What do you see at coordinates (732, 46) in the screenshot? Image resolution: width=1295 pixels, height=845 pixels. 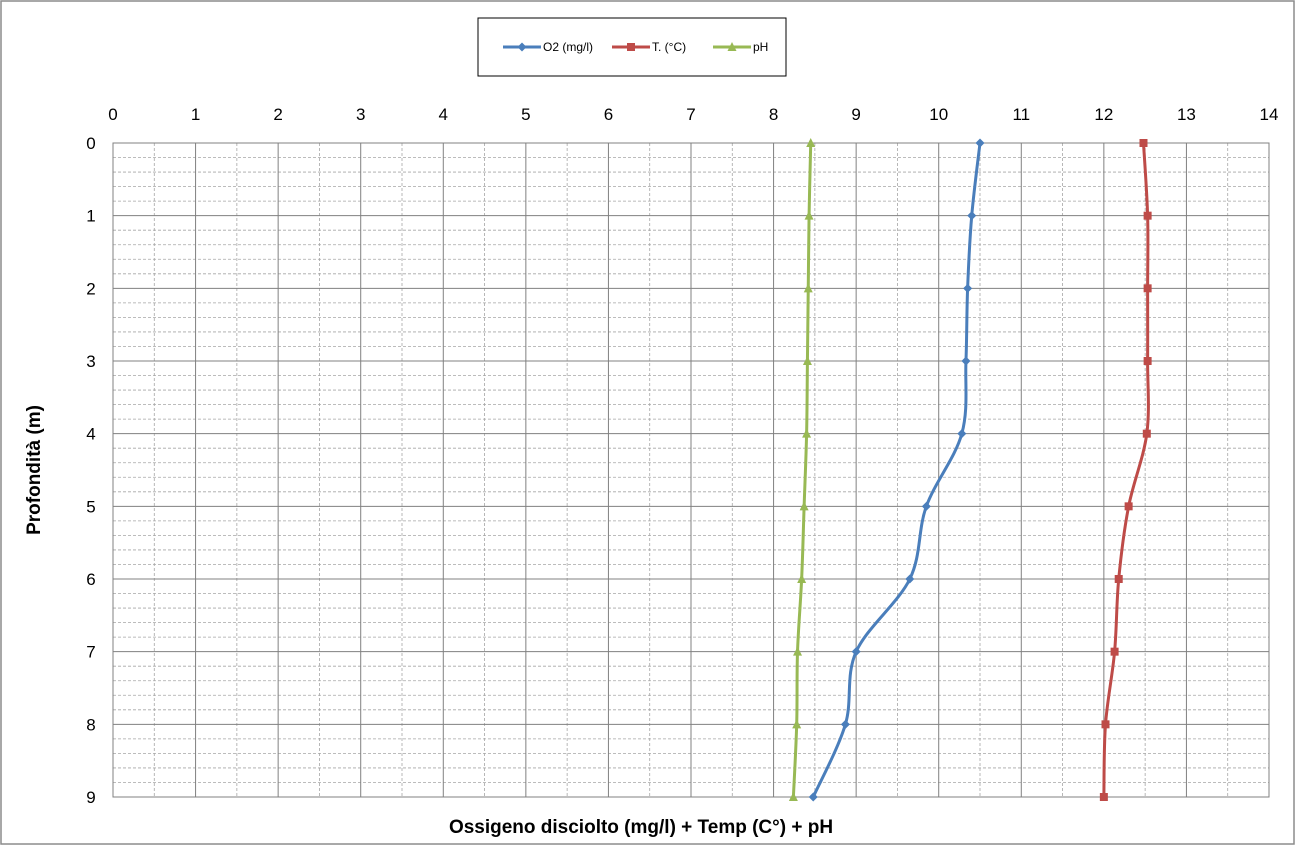 I see `legend-marker-ph` at bounding box center [732, 46].